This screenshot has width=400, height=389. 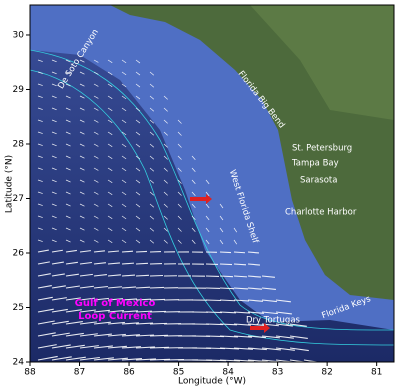 What do you see at coordinates (178, 373) in the screenshot?
I see `x-tick-label: 85` at bounding box center [178, 373].